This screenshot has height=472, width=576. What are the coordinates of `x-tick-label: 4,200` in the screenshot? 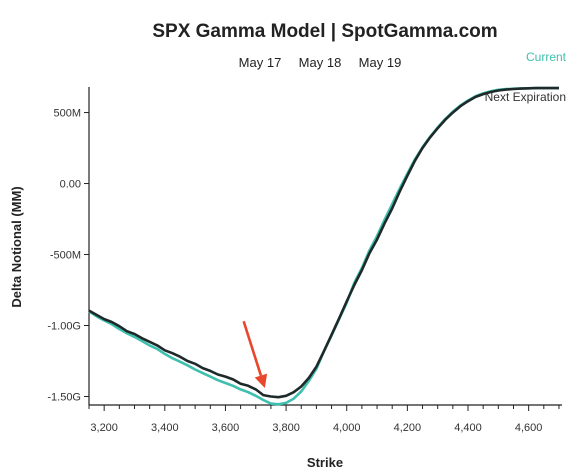 It's located at (408, 428).